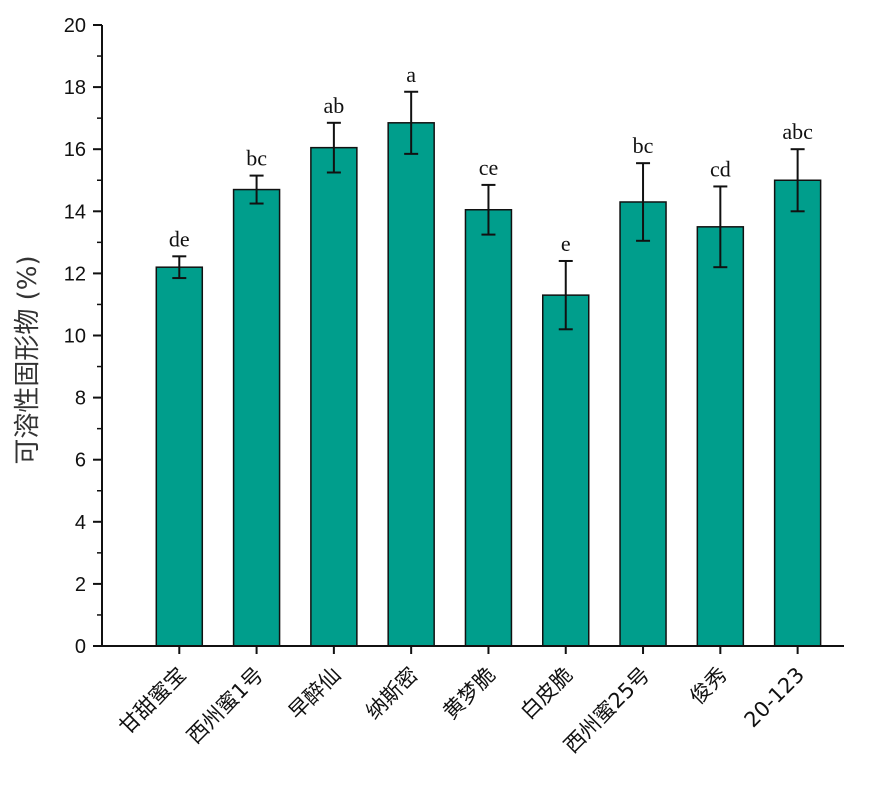  What do you see at coordinates (80, 585) in the screenshot?
I see `y-tick-label: 2` at bounding box center [80, 585].